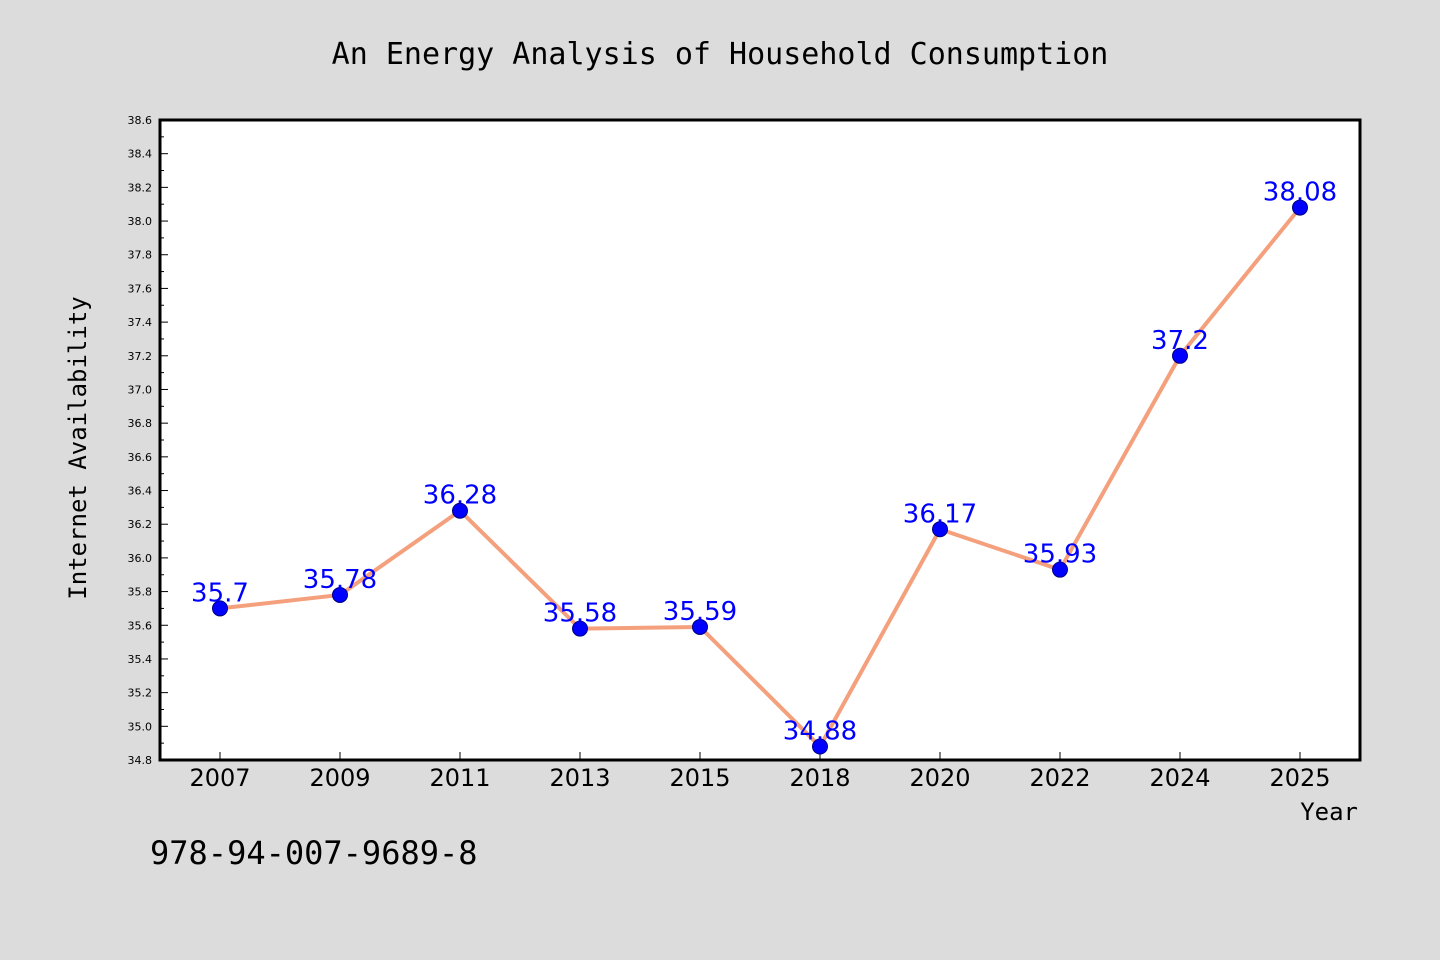 This screenshot has width=1440, height=960. Describe the element at coordinates (820, 732) in the screenshot. I see `data-value-label: 34.88` at that location.